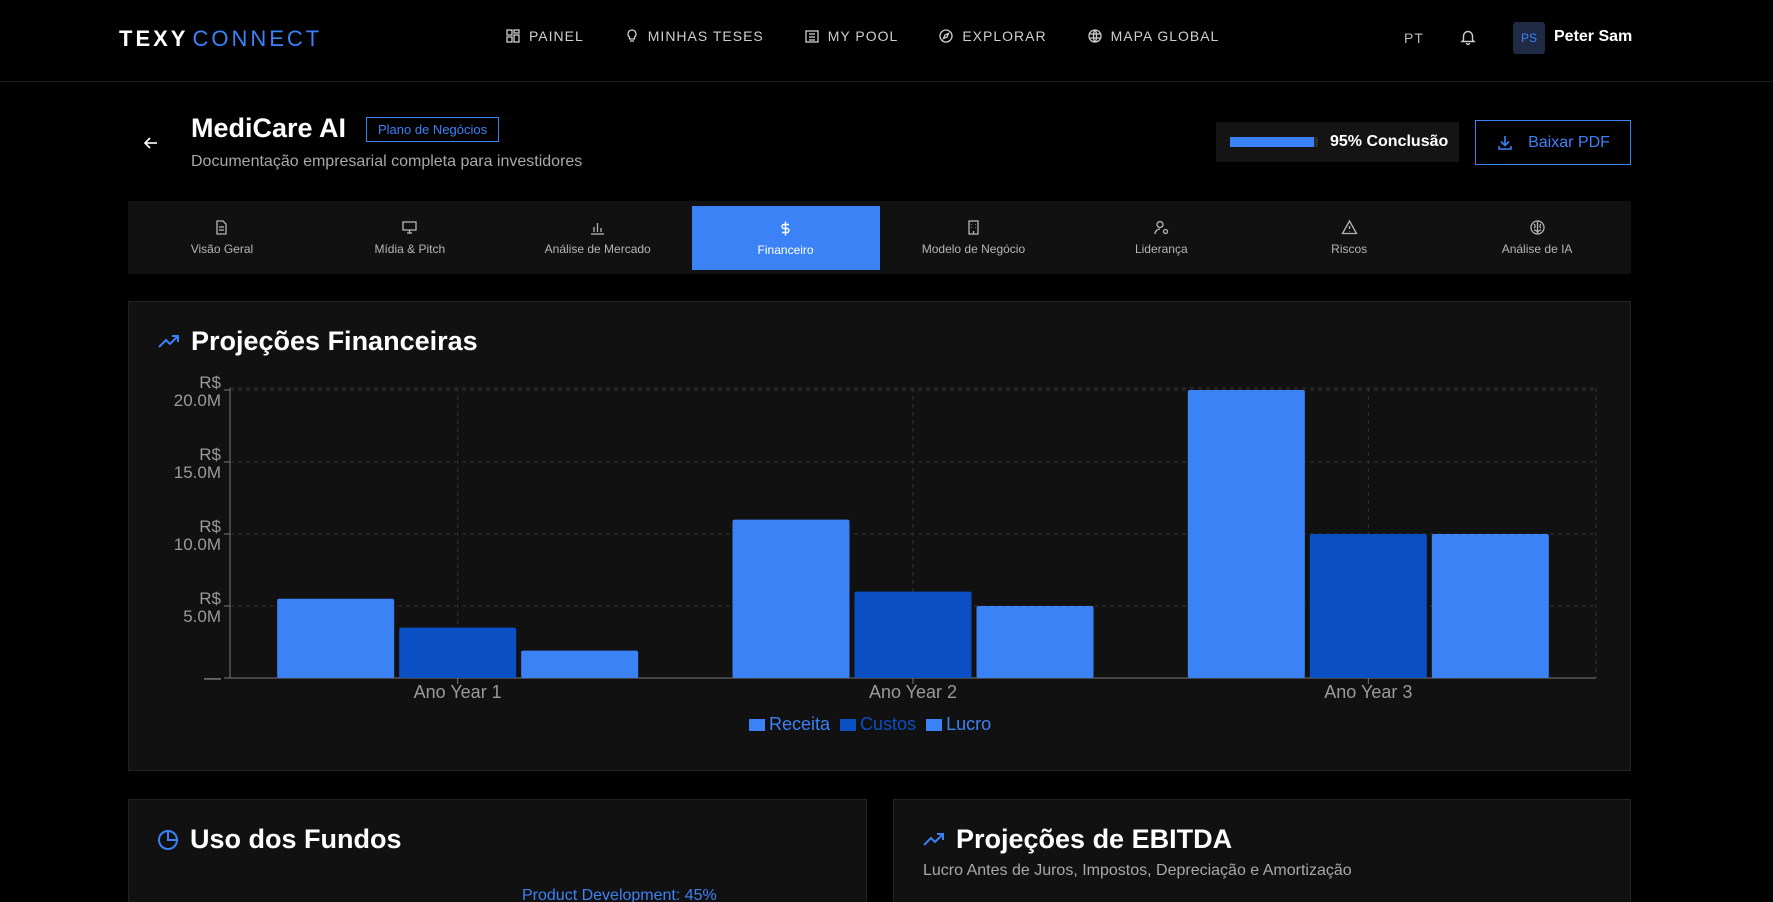 Image resolution: width=1773 pixels, height=902 pixels. What do you see at coordinates (1389, 141) in the screenshot?
I see `progress-label: 95% Conclusão` at bounding box center [1389, 141].